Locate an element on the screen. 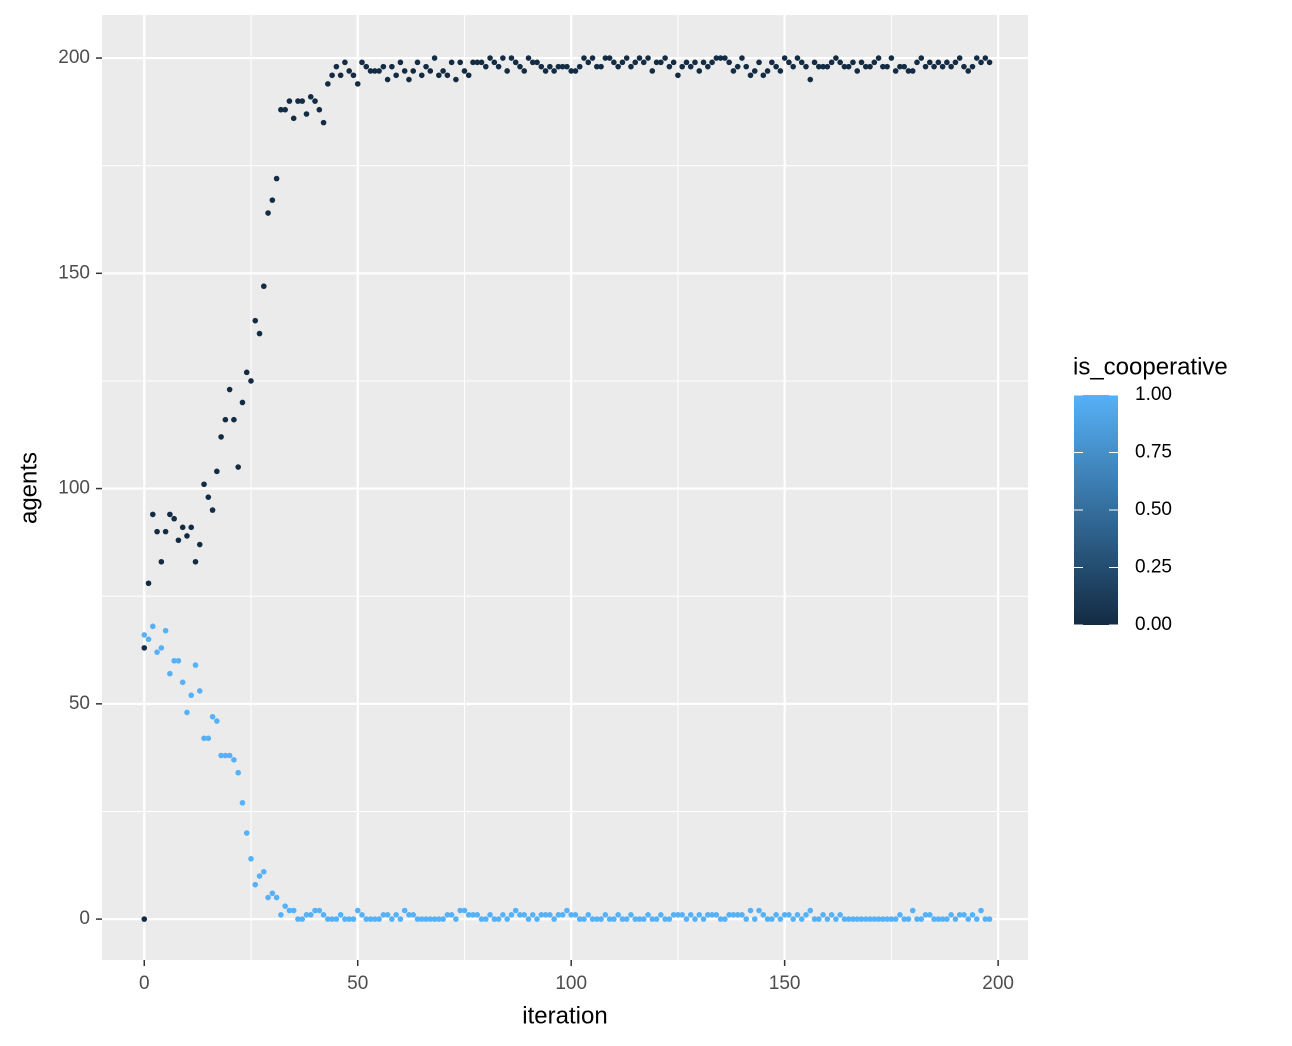 The image size is (1292, 1046). y-tick-label: 50 is located at coordinates (79, 703).